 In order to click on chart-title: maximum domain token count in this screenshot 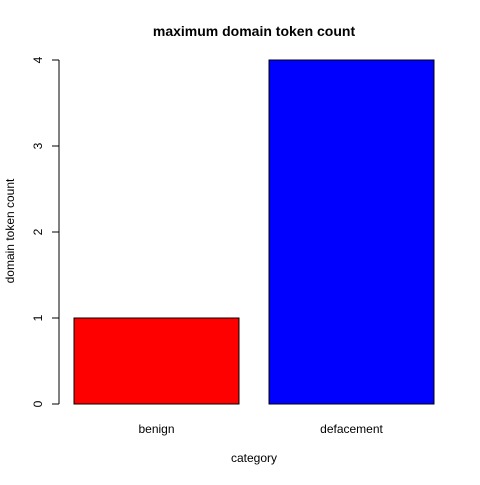, I will do `click(254, 31)`.